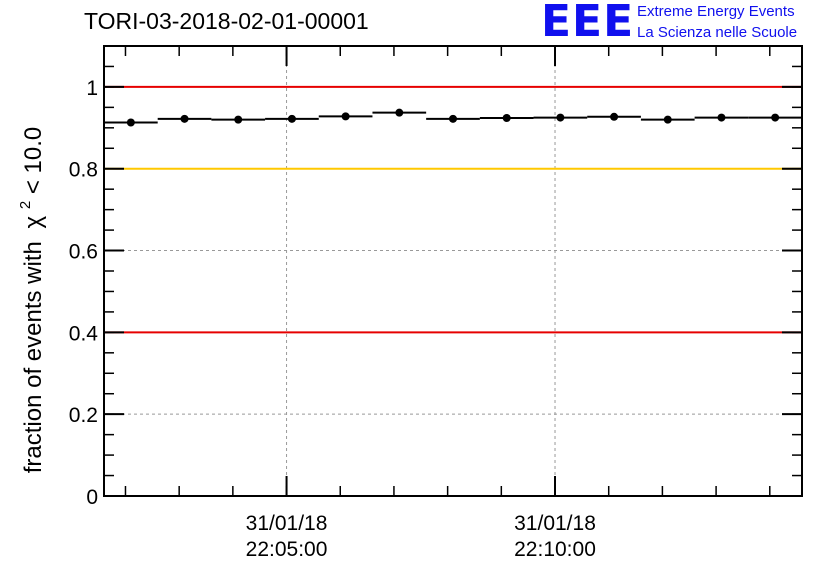  What do you see at coordinates (33, 357) in the screenshot?
I see `y-axis-title-text: fraction of events with` at bounding box center [33, 357].